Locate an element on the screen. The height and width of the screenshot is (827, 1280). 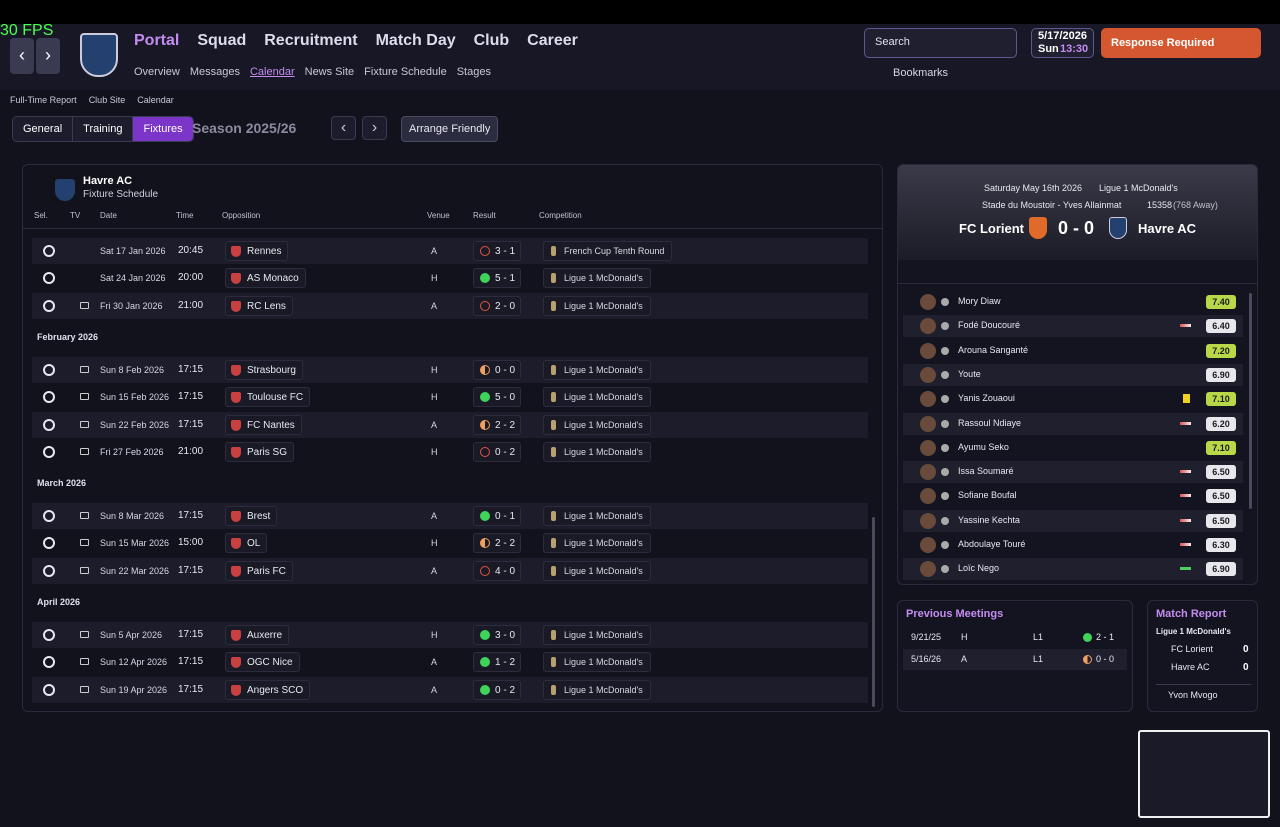
opposition: Auxerre is located at coordinates (257, 635).